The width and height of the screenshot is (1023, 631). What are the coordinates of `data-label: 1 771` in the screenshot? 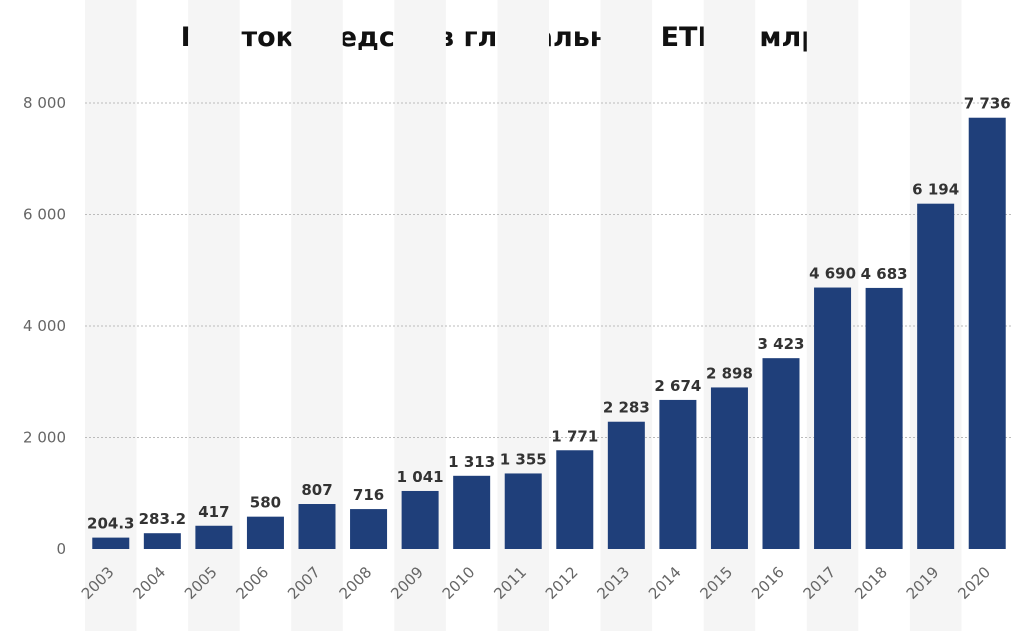 It's located at (574, 436).